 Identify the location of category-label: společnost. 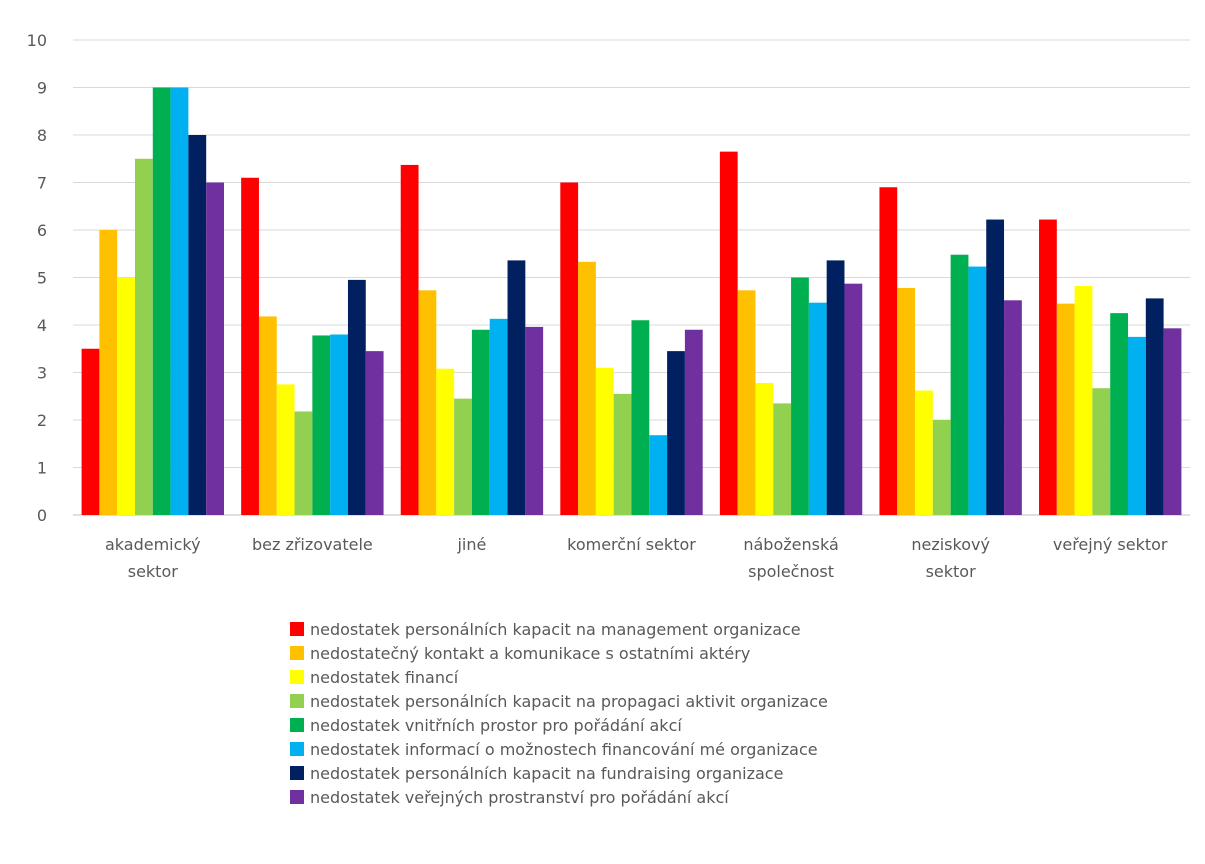
(791, 571).